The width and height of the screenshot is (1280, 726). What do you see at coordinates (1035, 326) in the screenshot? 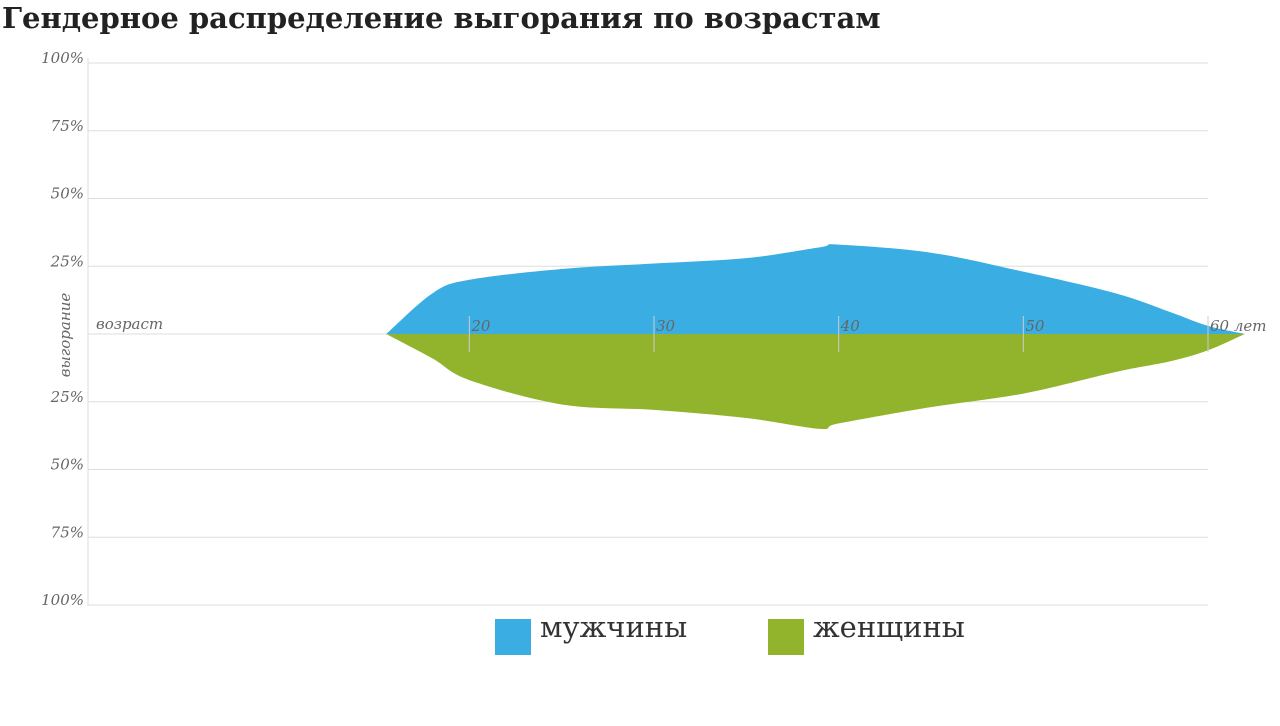
I see `x-tick-label: 50` at bounding box center [1035, 326].